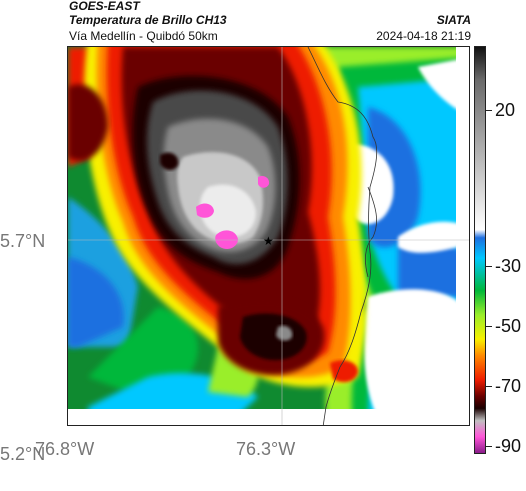 This screenshot has height=491, width=526. I want to click on colorbar, so click(480, 250).